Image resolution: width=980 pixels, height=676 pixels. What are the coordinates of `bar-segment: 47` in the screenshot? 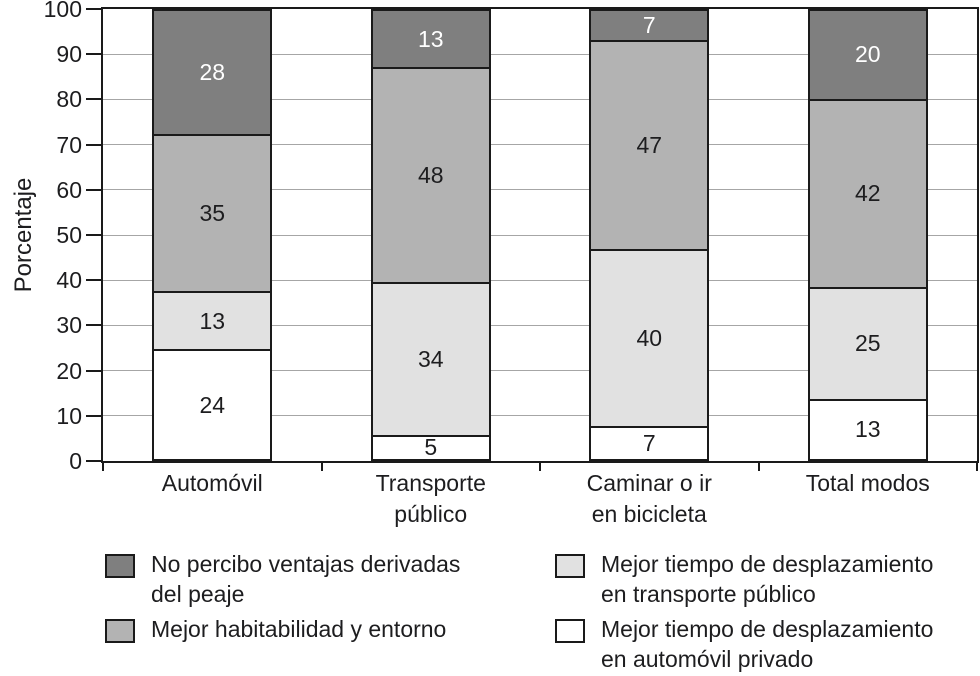 It's located at (649, 146).